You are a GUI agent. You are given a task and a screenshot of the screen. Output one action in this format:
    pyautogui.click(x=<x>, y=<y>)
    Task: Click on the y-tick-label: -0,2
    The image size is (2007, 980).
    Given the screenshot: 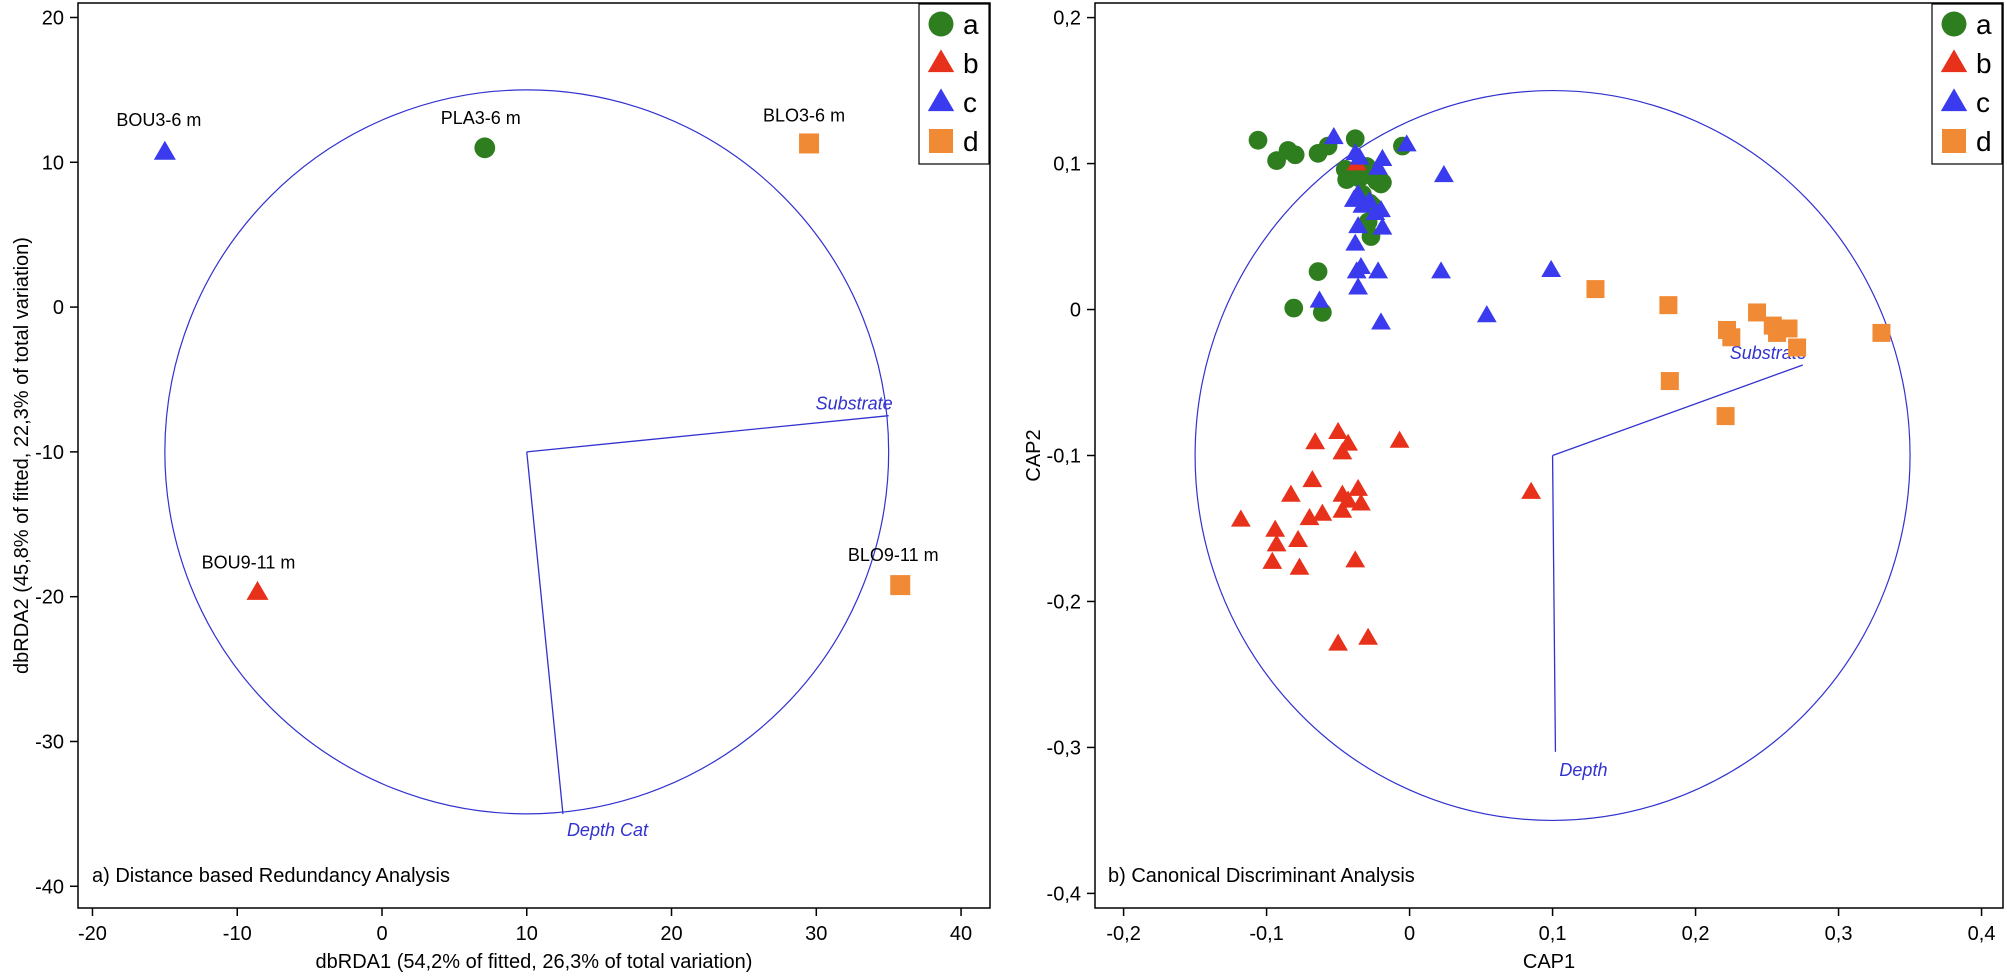 What is the action you would take?
    pyautogui.click(x=1064, y=602)
    